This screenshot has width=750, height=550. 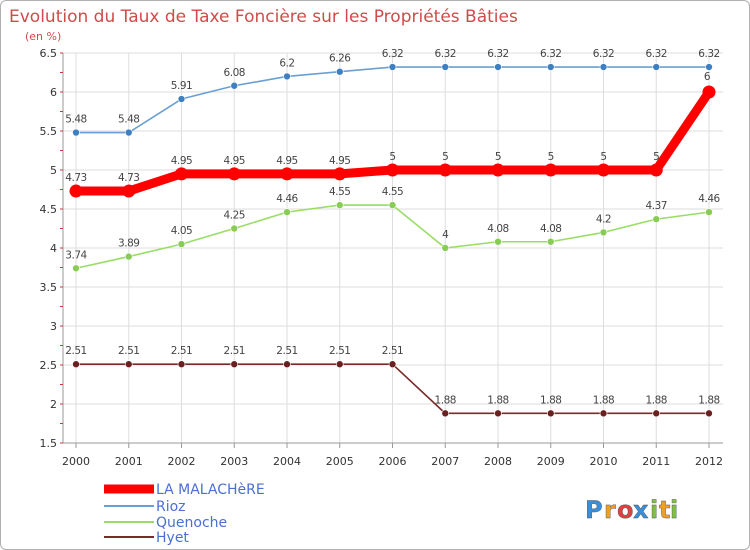 I want to click on x-tick-label: 2012, so click(x=709, y=461).